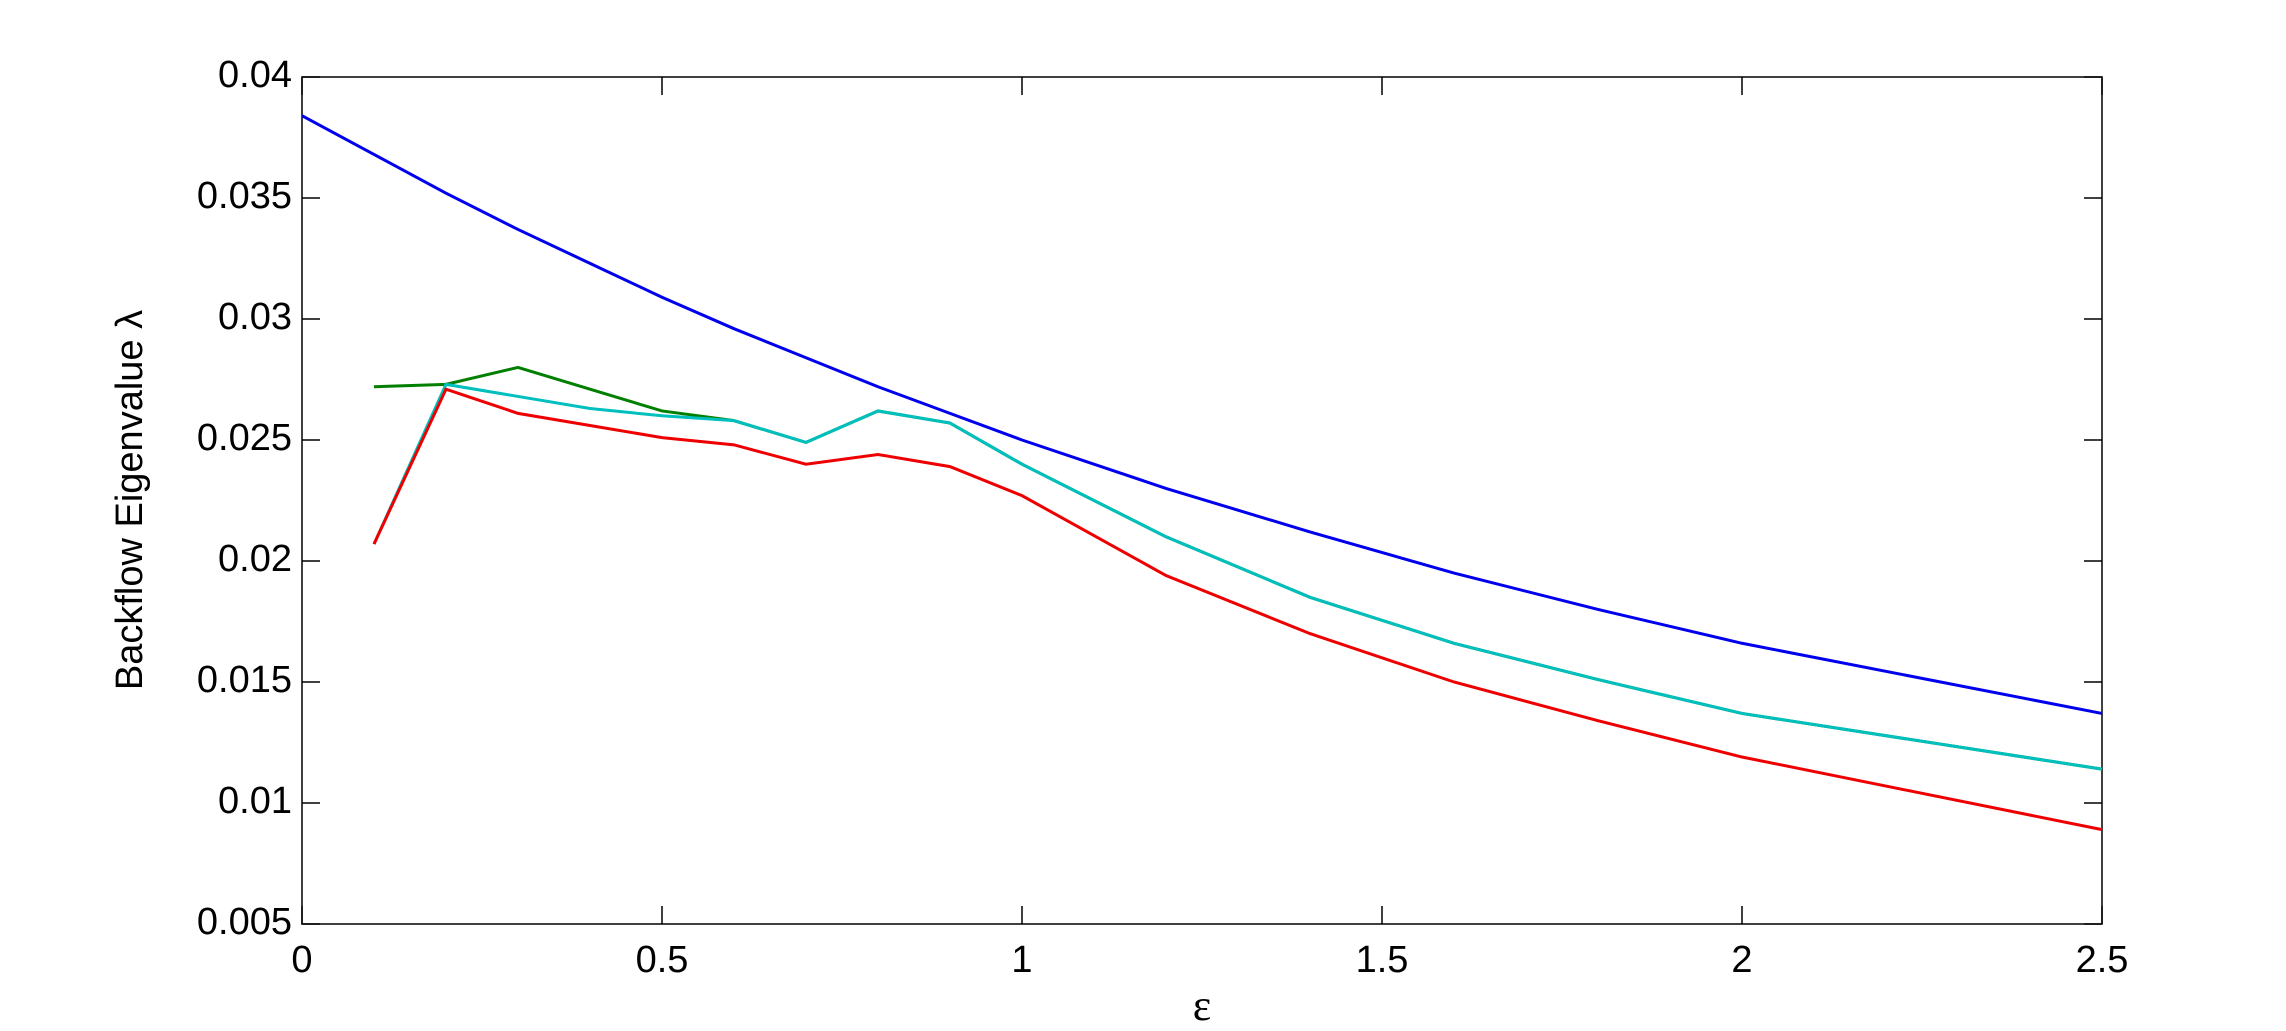 The image size is (2286, 1031). I want to click on x-tick-label: 1.5, so click(1382, 960).